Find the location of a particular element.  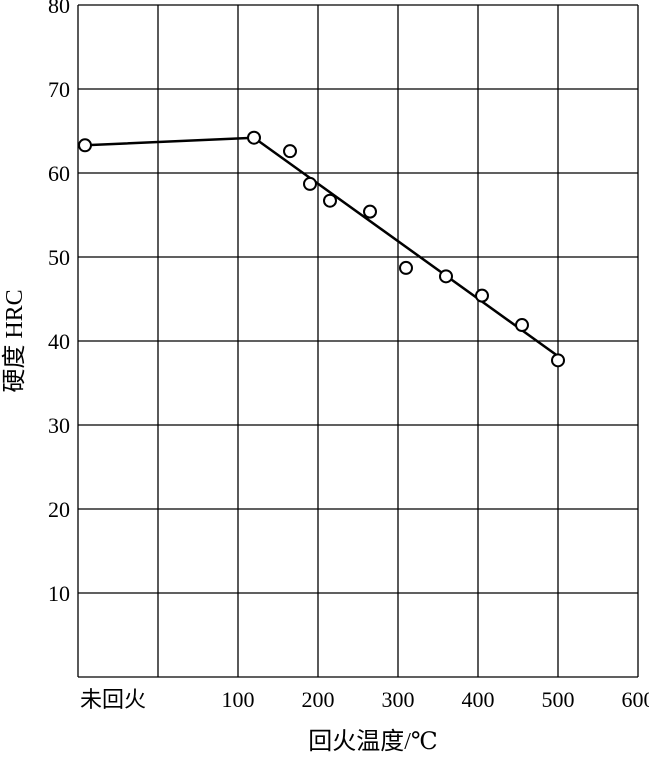

x-tick-label: 200 is located at coordinates (318, 699).